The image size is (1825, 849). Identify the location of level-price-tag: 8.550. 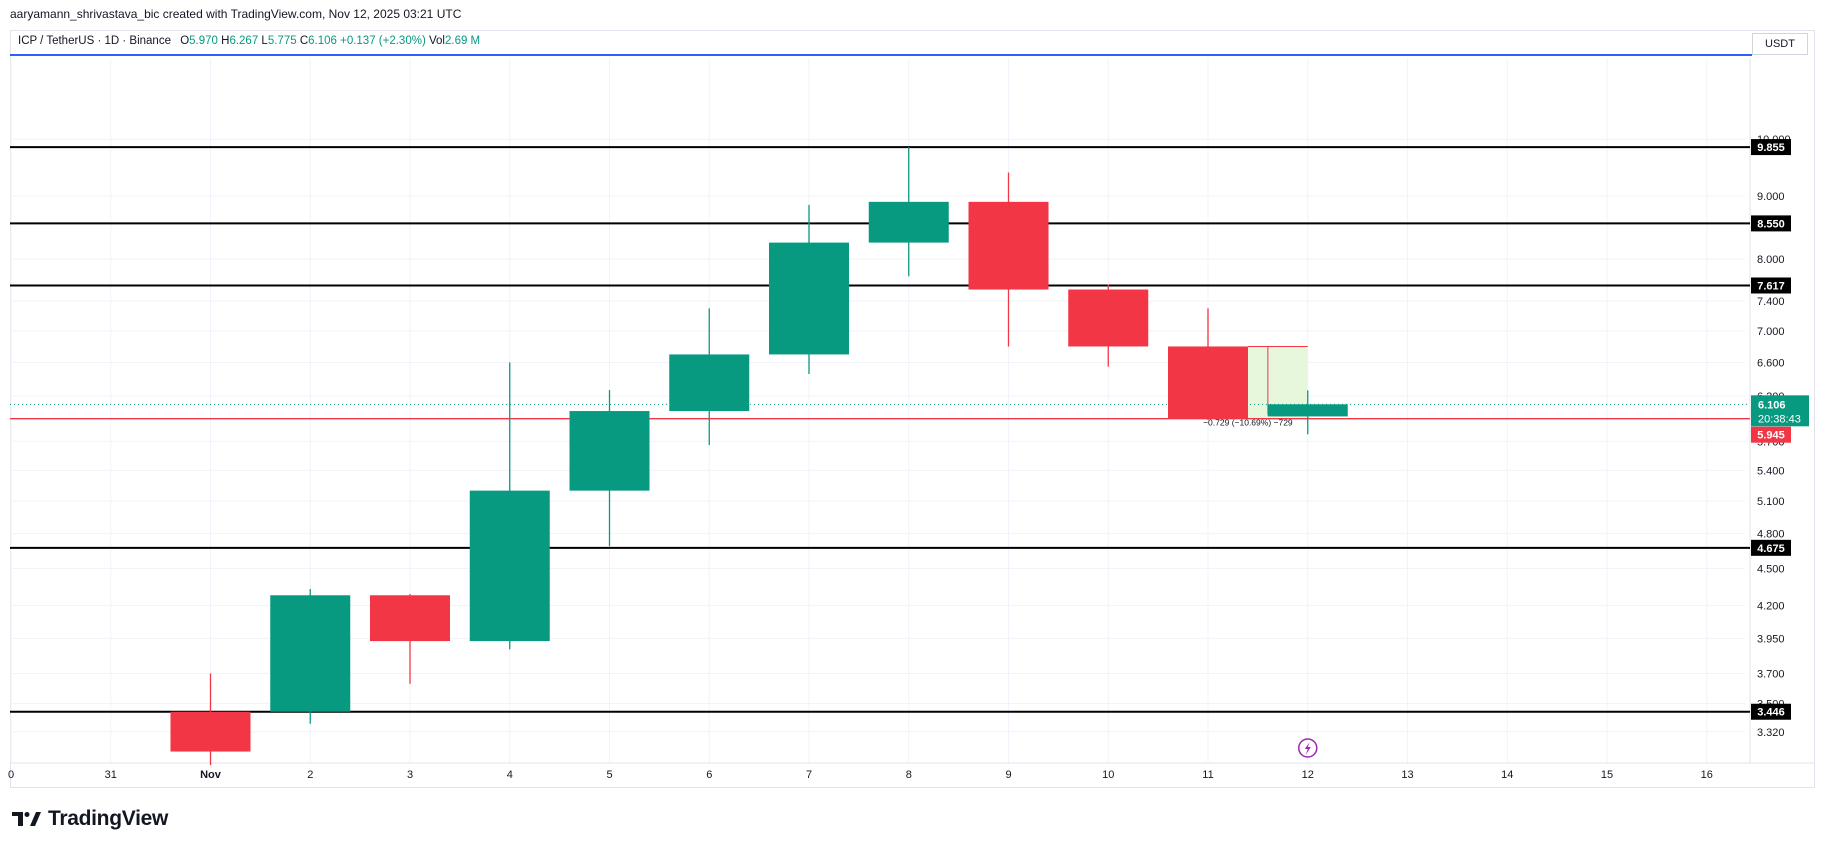
(1771, 224).